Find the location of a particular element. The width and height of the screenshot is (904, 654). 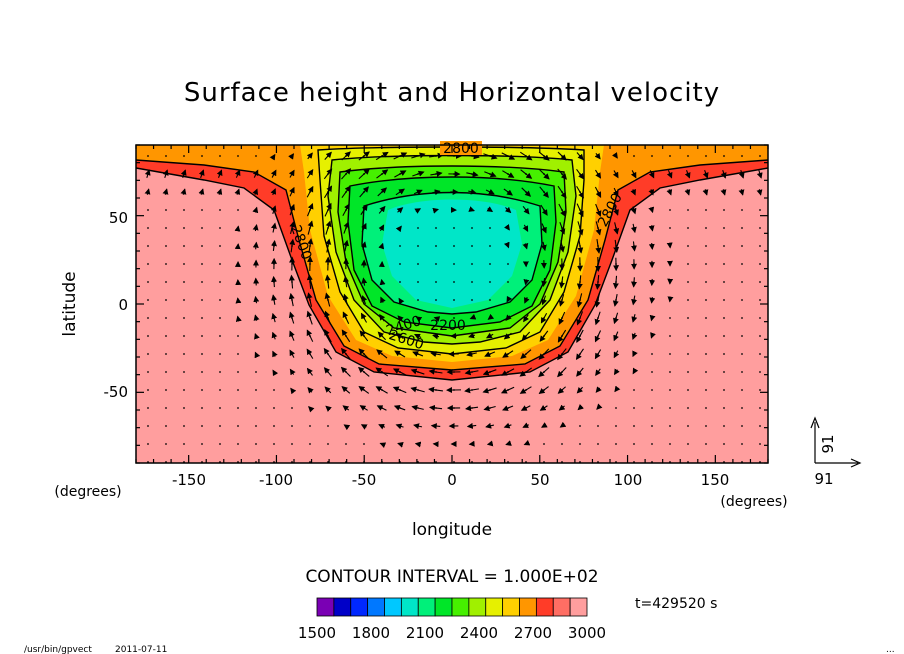

x-tick-label: 100 is located at coordinates (628, 480).